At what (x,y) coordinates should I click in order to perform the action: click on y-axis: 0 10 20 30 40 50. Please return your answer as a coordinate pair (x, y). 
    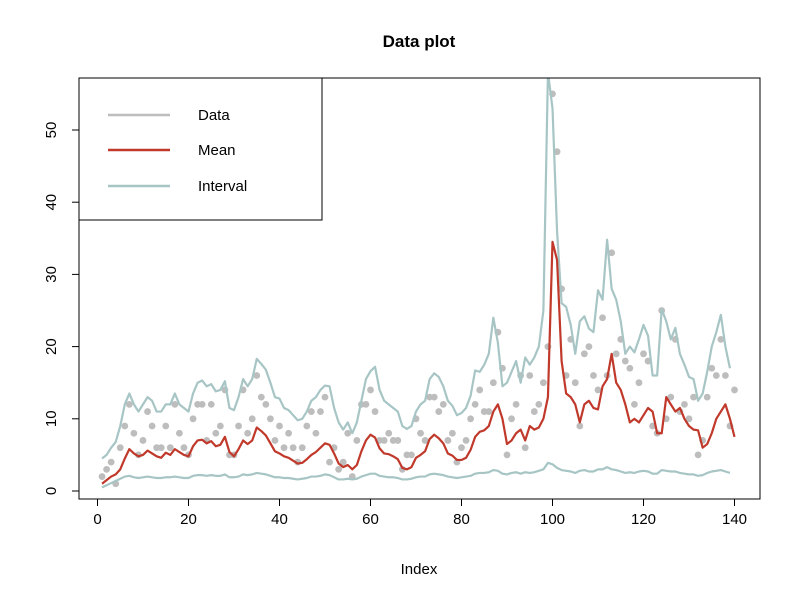
    Looking at the image, I should click on (61, 308).